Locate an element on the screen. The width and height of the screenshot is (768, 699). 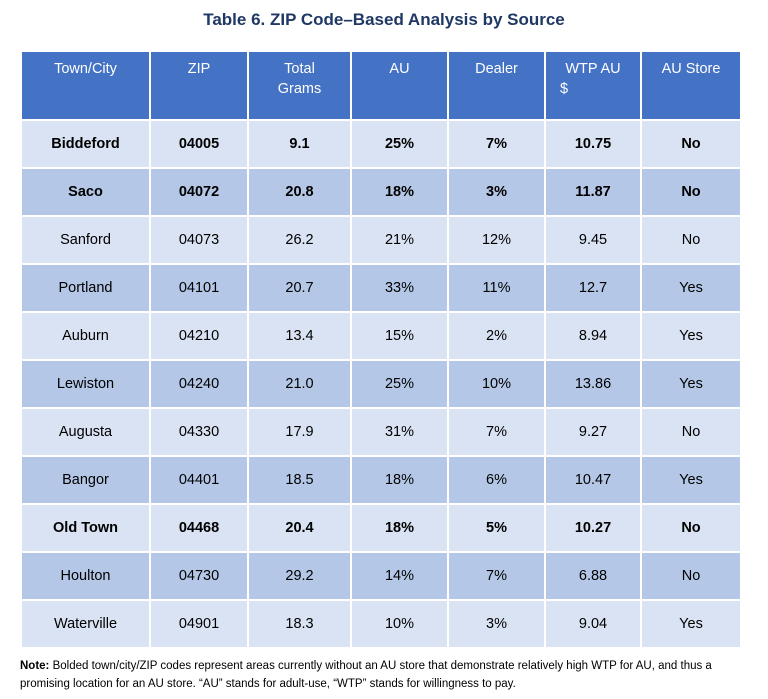
cell-zip: 04901 is located at coordinates (199, 624).